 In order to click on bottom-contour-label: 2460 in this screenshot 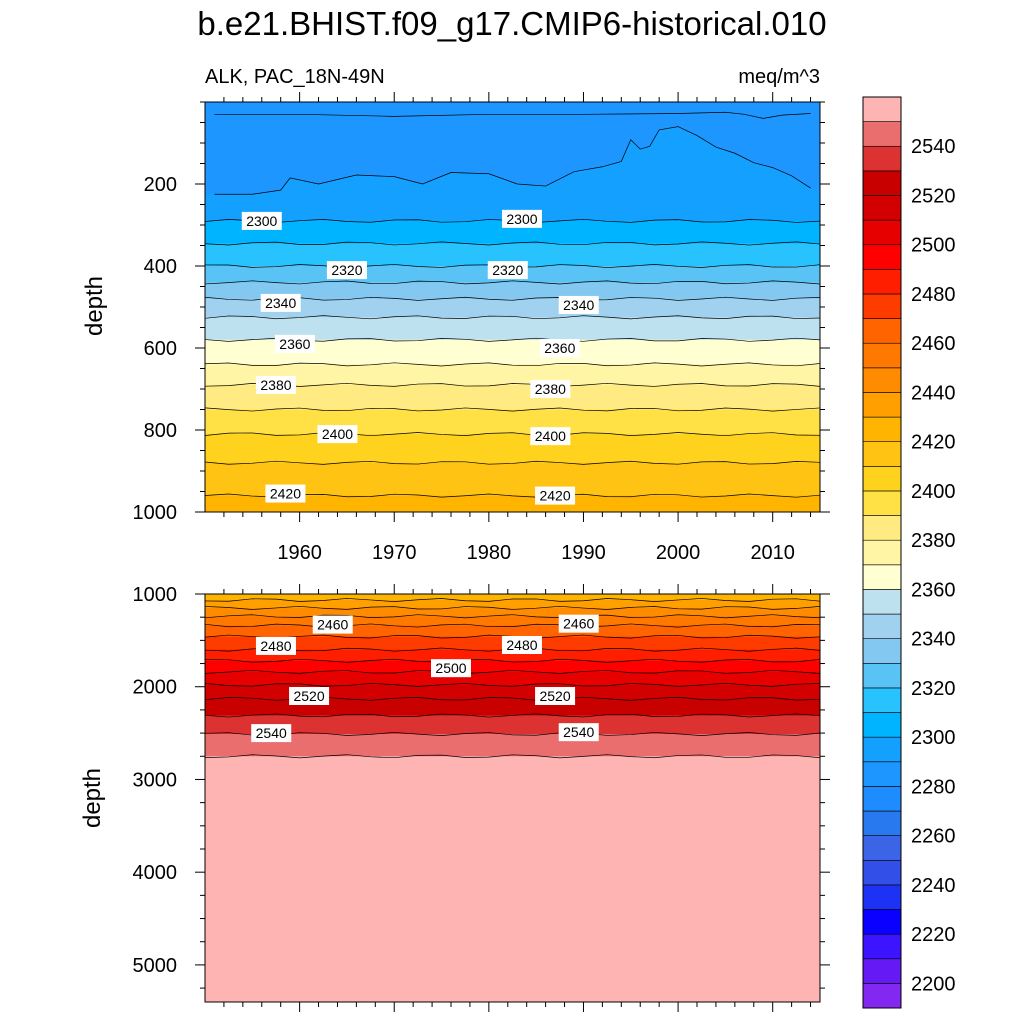, I will do `click(578, 624)`.